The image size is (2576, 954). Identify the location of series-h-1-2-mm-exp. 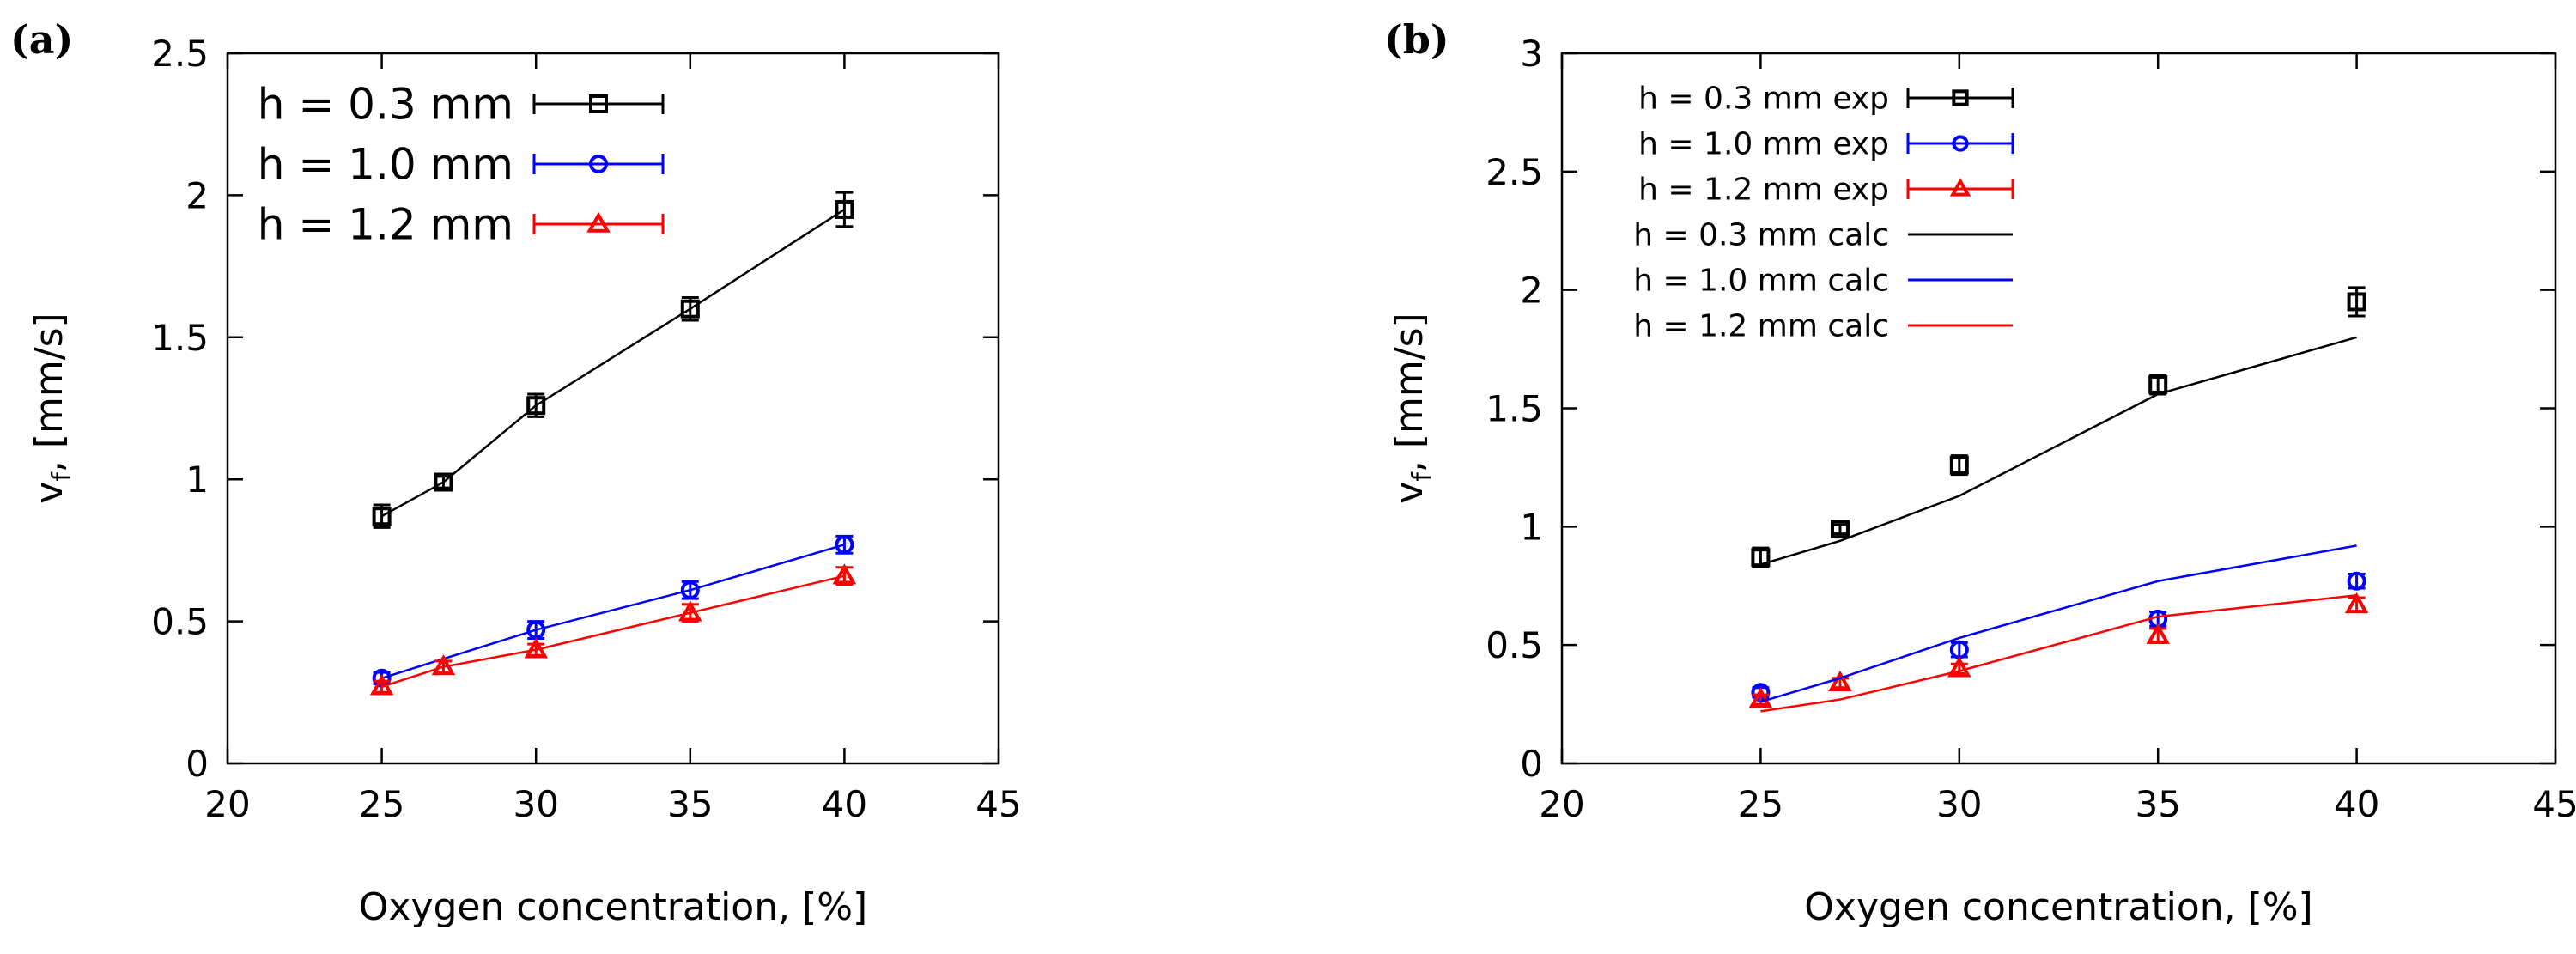
(2058, 650).